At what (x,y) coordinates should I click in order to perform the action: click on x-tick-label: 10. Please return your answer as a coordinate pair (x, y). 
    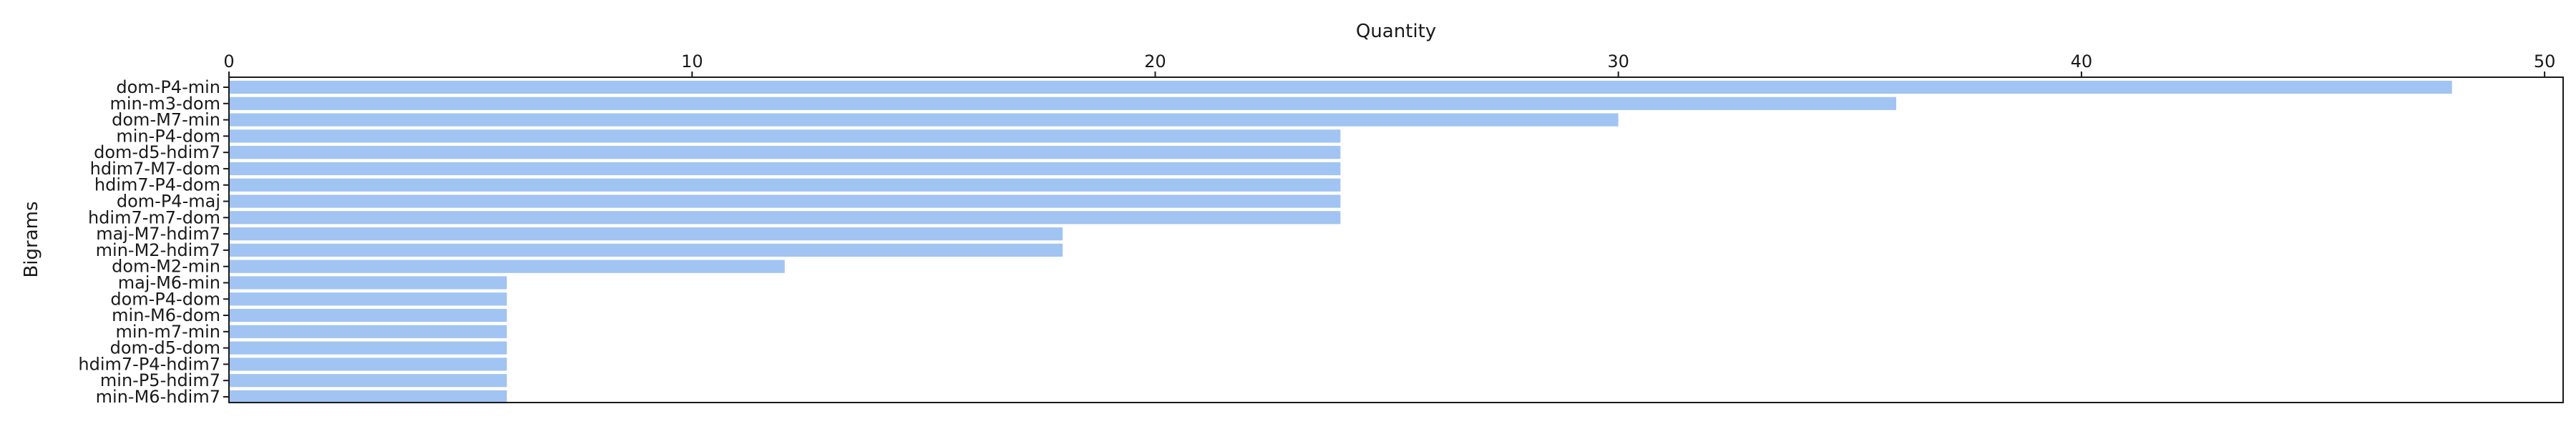
    Looking at the image, I should click on (692, 61).